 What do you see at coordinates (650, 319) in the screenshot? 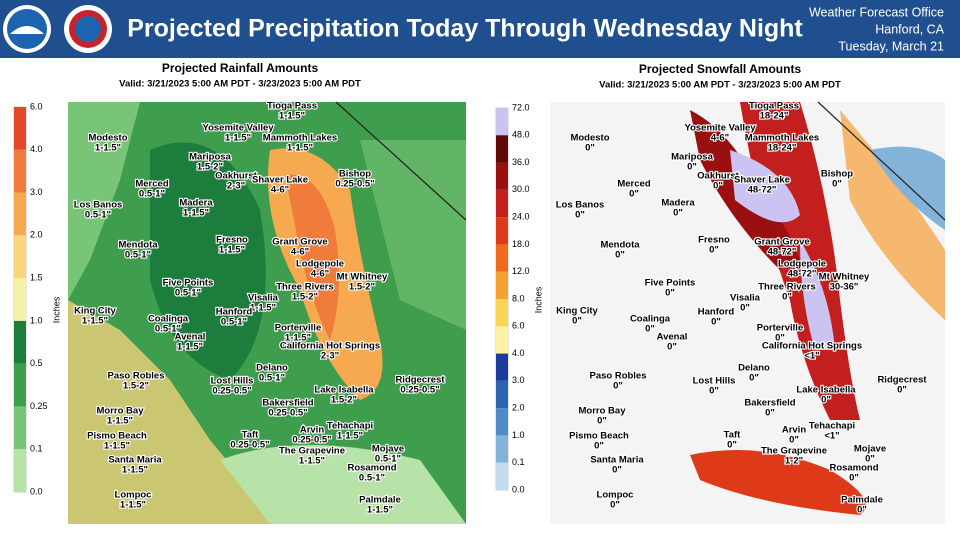
I see `town-name: Coalinga` at bounding box center [650, 319].